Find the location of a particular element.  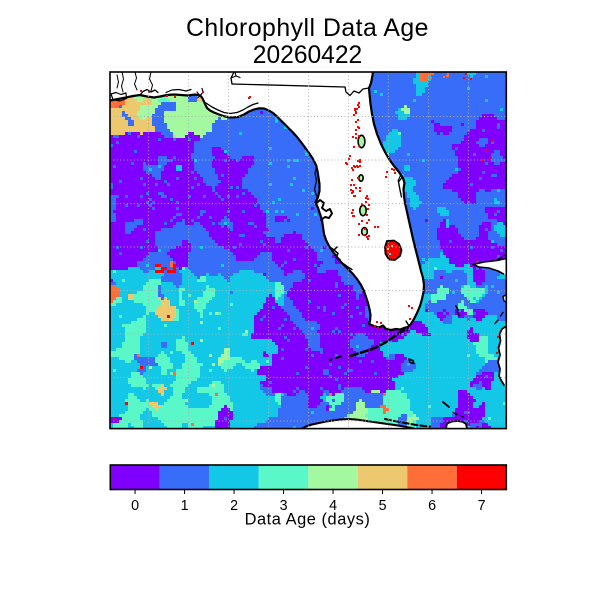

svg-text: 4 is located at coordinates (333, 506).